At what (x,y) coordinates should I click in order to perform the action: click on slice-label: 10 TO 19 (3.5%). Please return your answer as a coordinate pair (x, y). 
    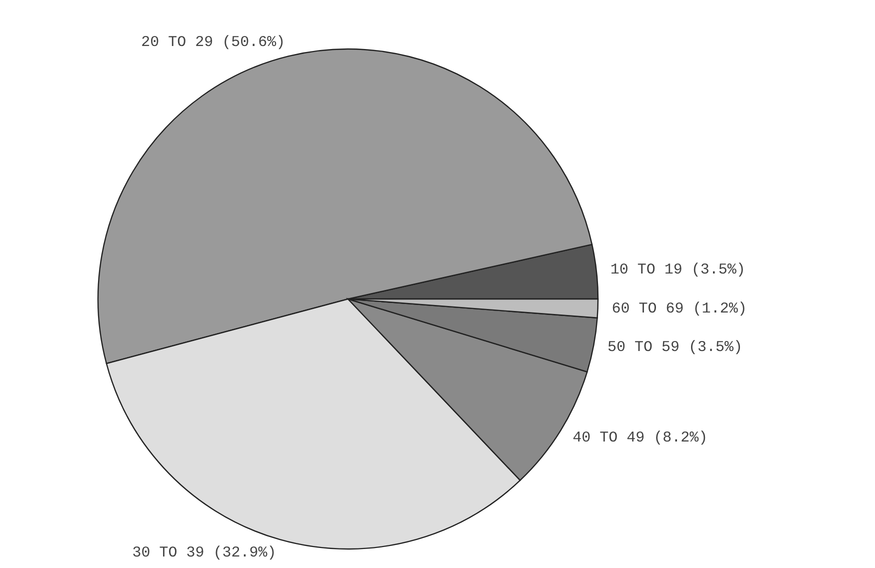
    Looking at the image, I should click on (678, 270).